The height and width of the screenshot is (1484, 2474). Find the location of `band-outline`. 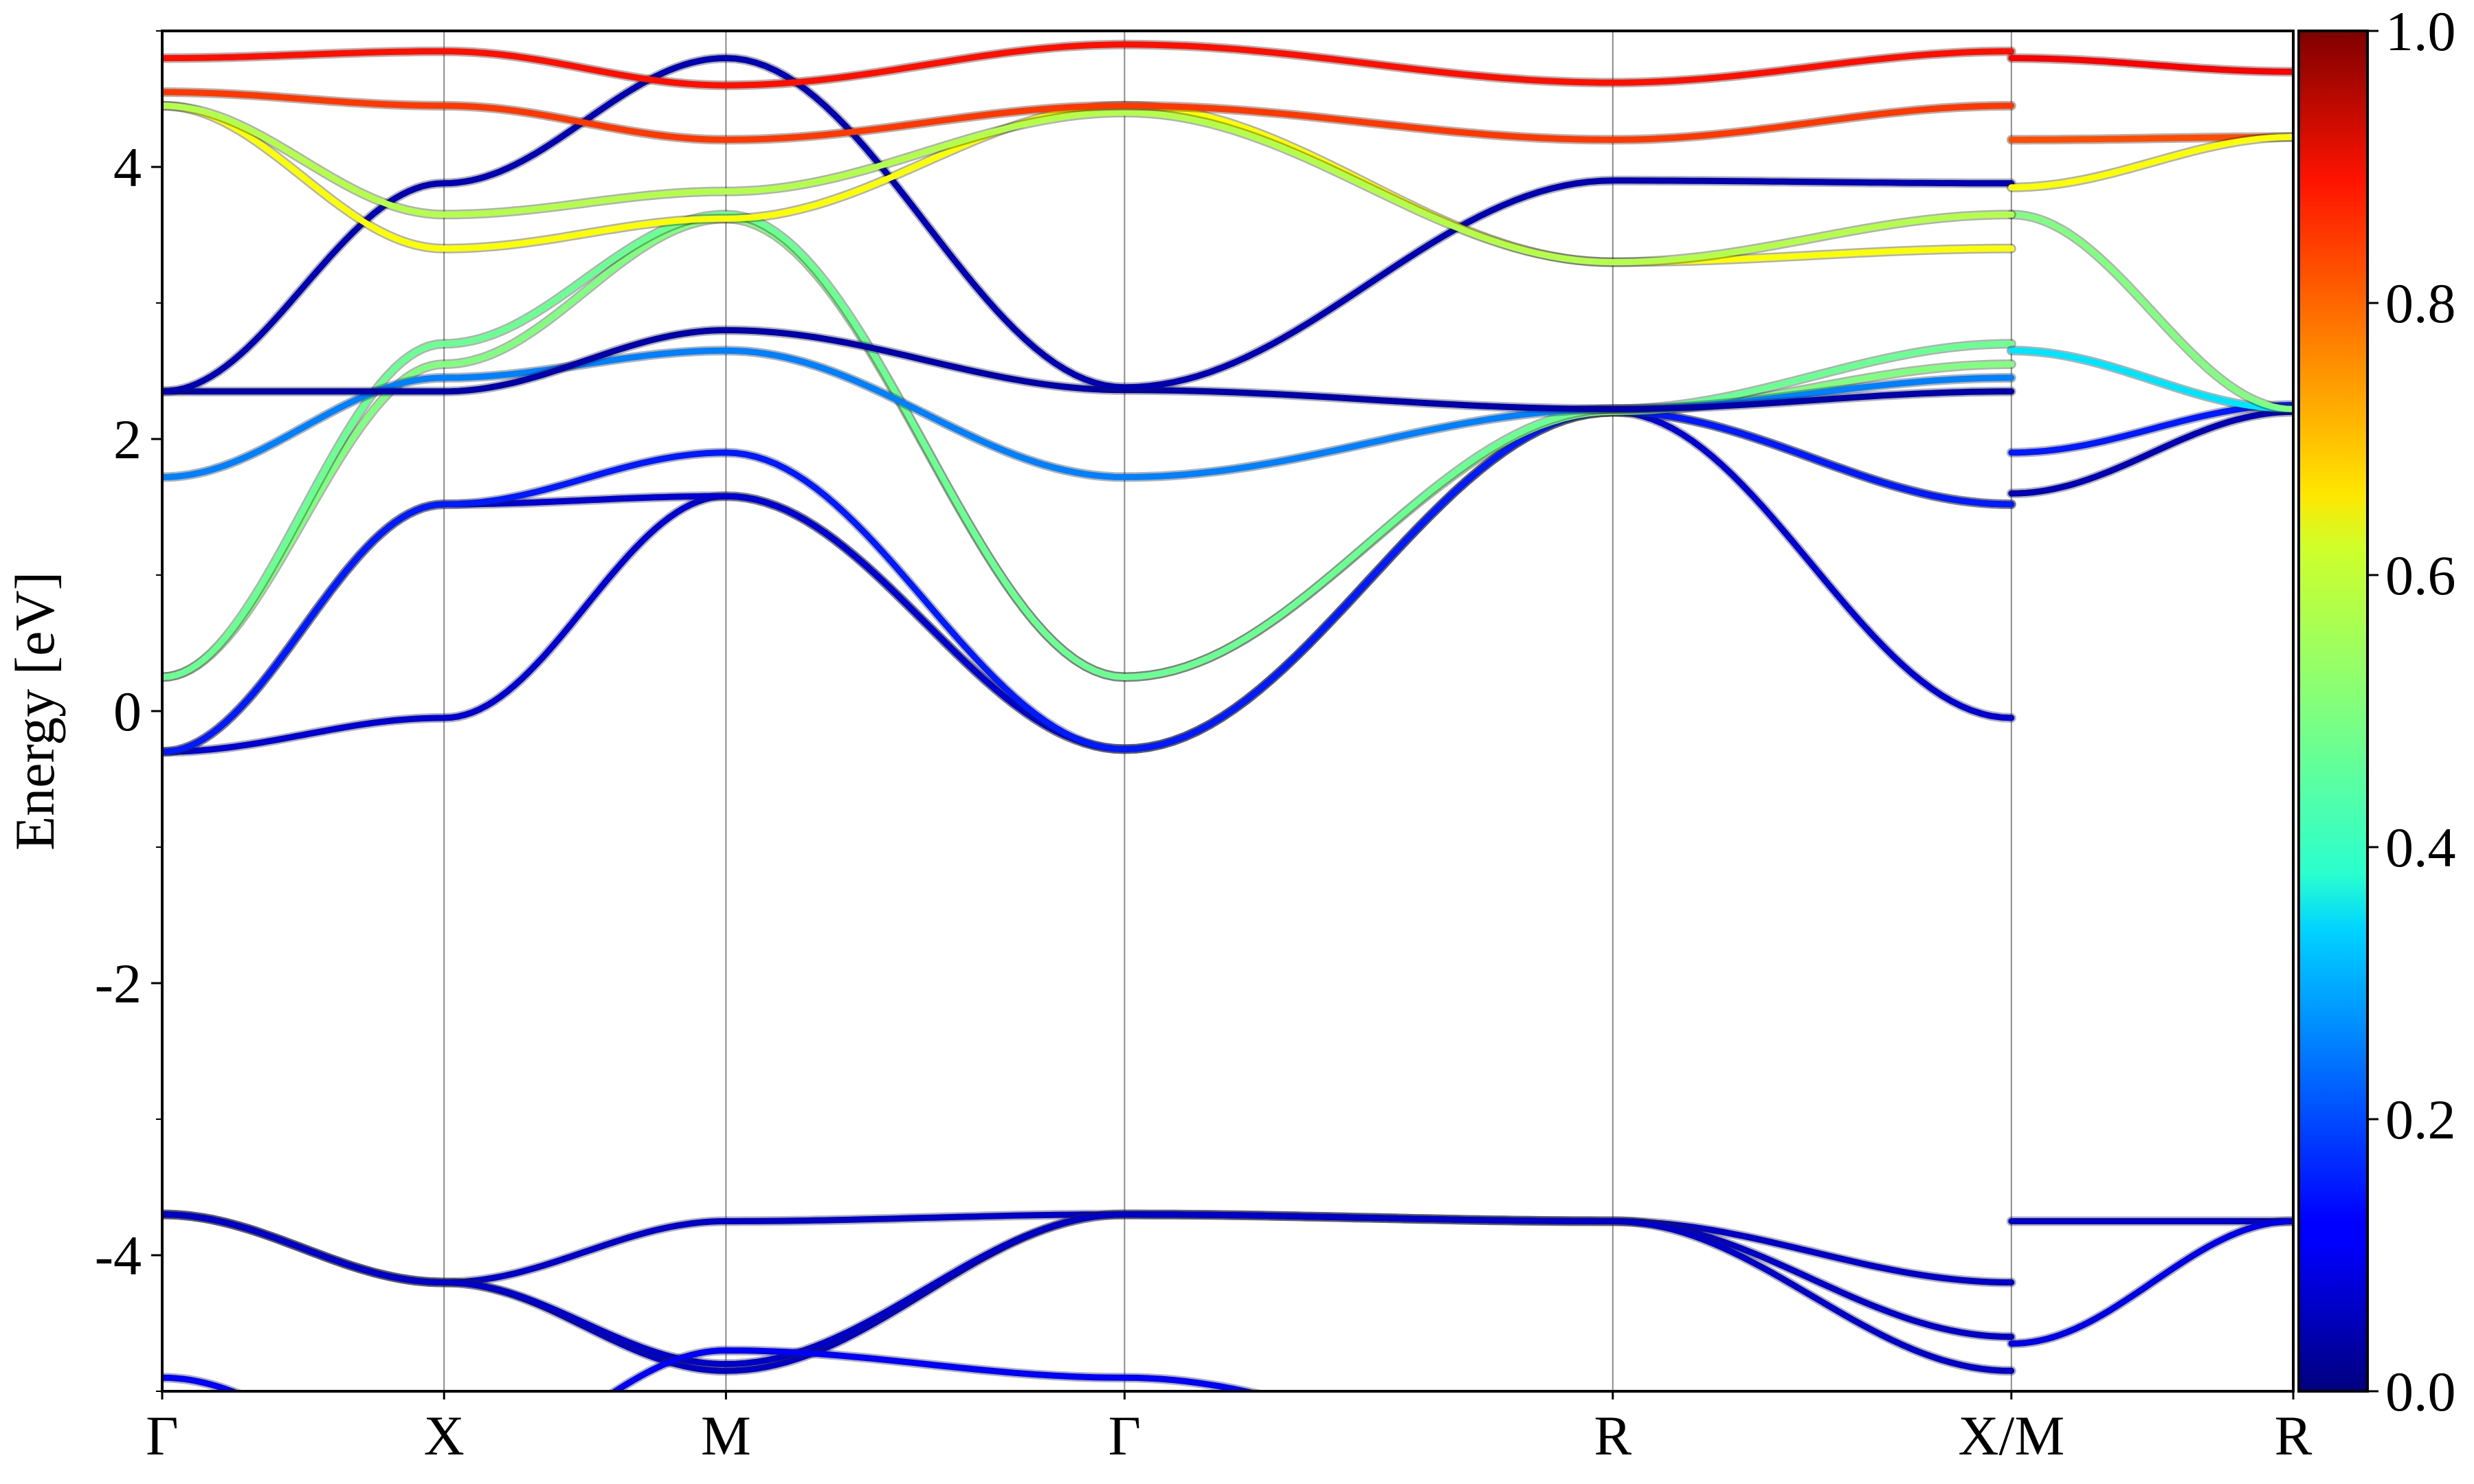

band-outline is located at coordinates (1089, 414).